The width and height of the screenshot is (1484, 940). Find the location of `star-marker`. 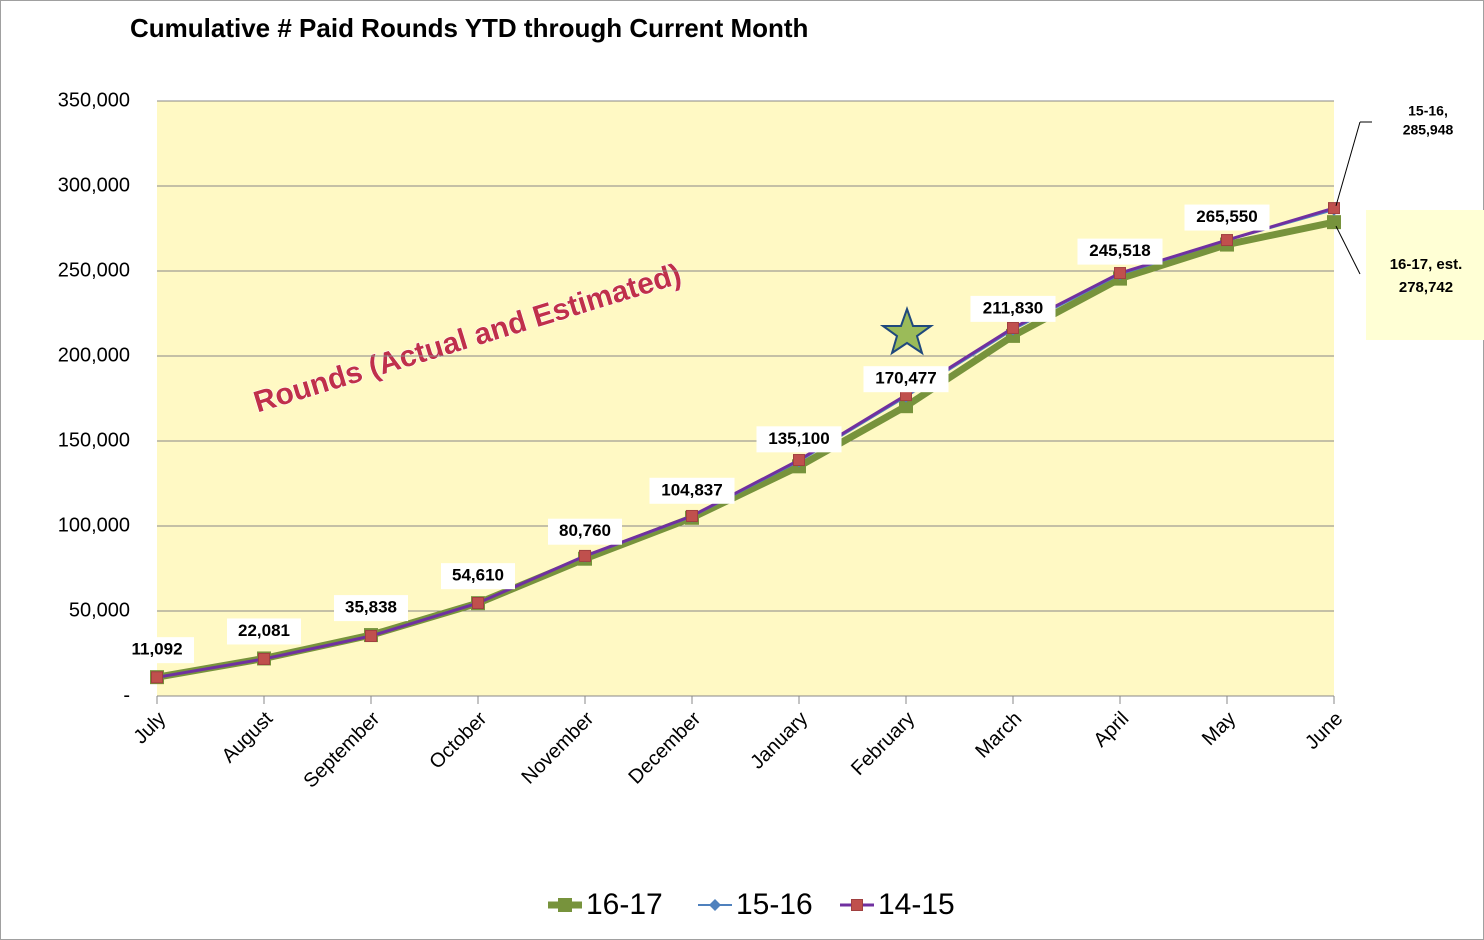

star-marker is located at coordinates (907, 330).